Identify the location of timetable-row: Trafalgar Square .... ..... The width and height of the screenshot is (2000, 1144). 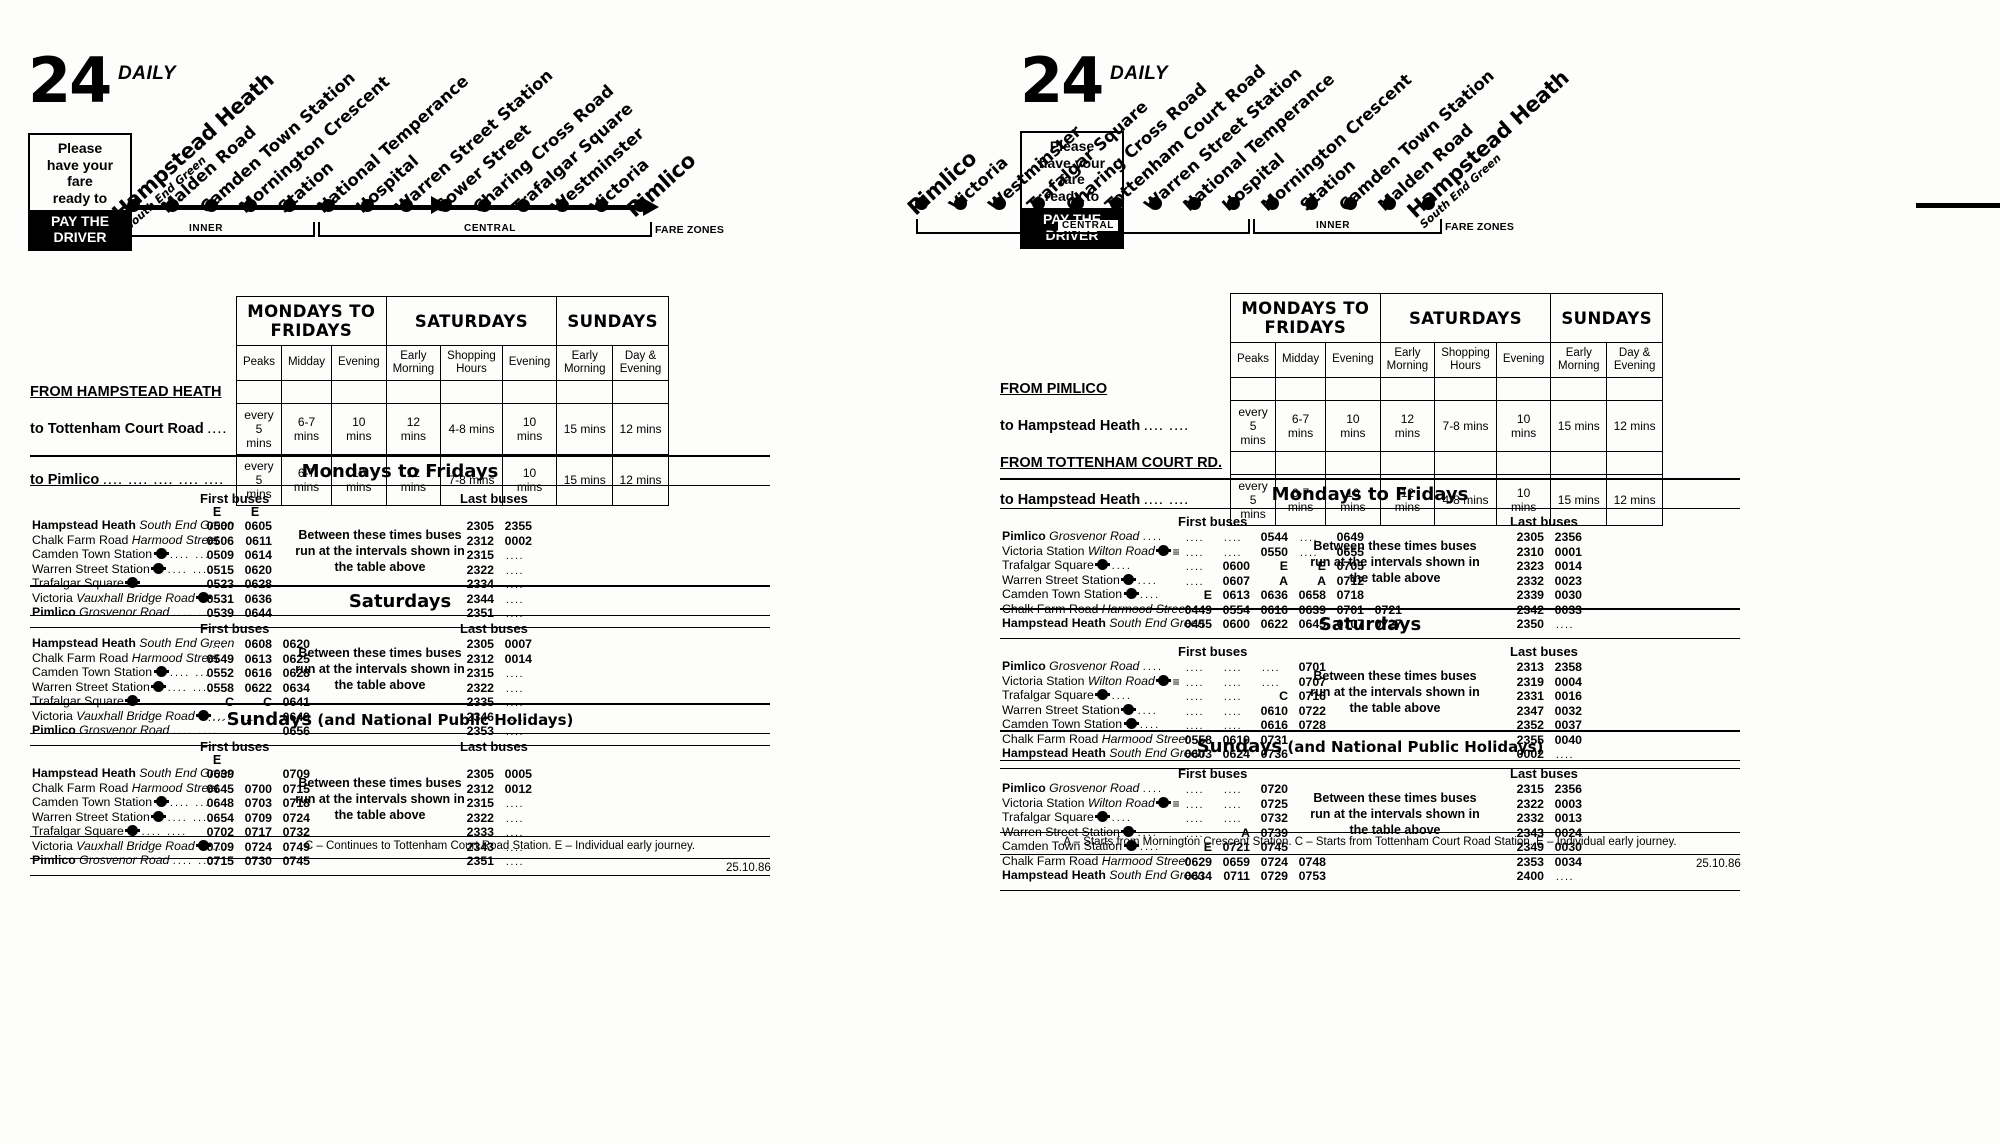
(109, 583).